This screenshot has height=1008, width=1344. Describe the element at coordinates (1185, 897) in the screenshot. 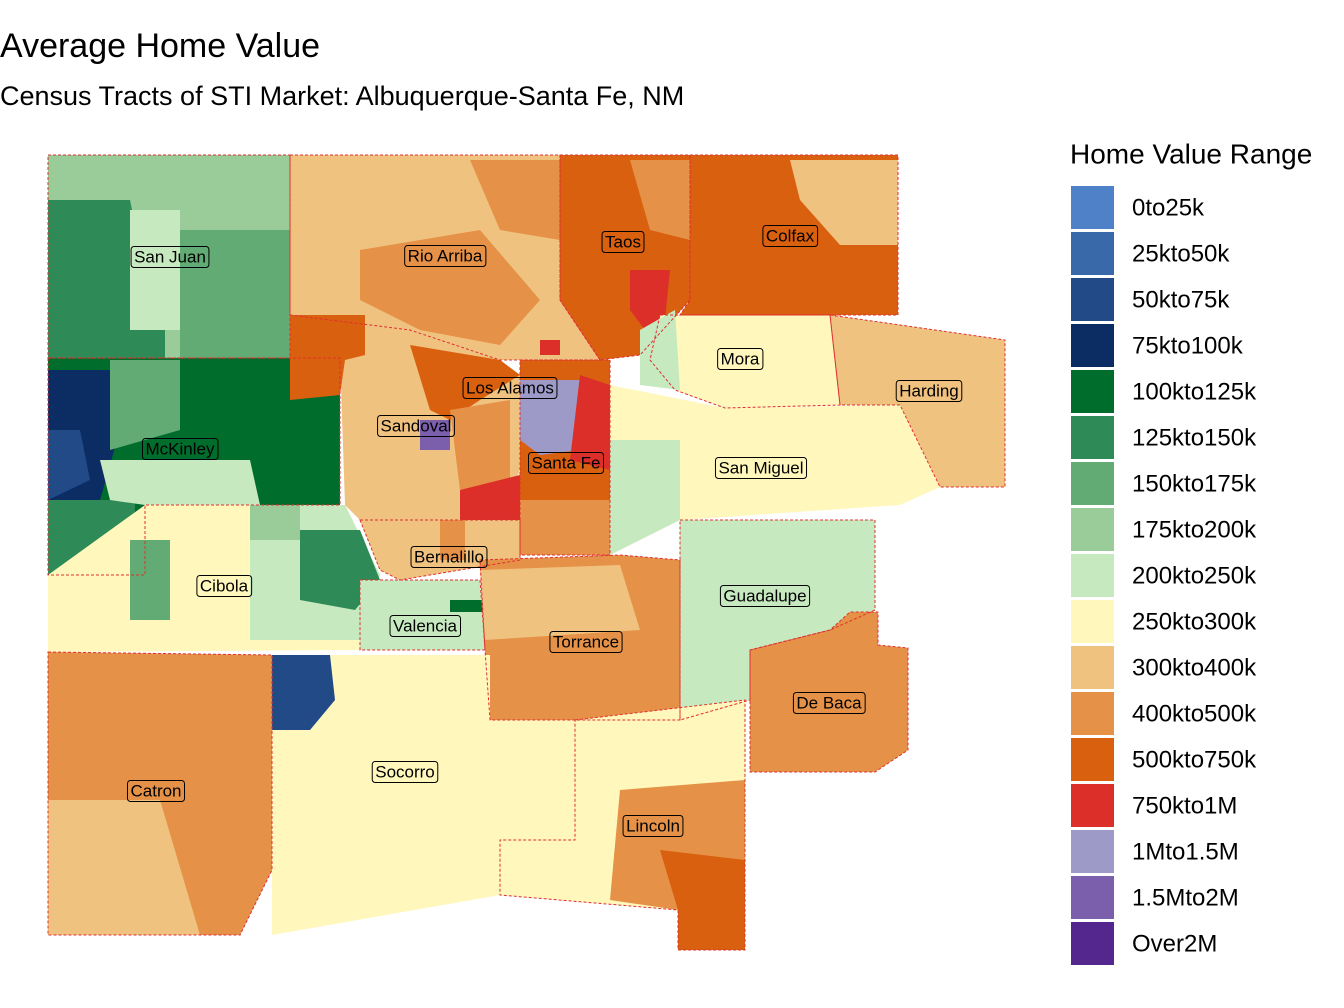

I see `legend-label: 1.5Mto2M` at that location.